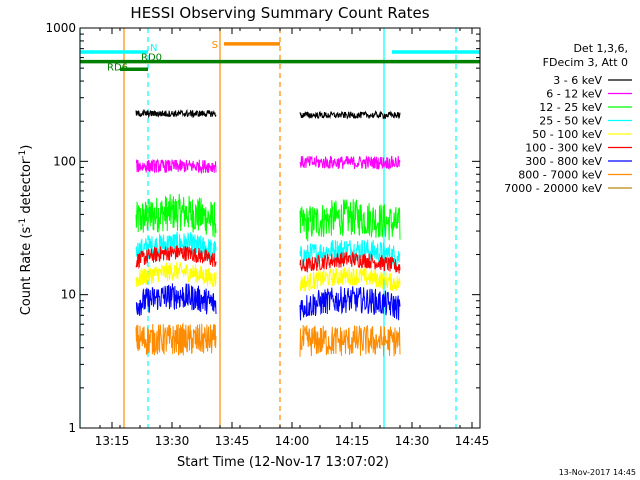  What do you see at coordinates (560, 175) in the screenshot?
I see `legend-label-800-7000-kev: 800 - 7000 keV` at bounding box center [560, 175].